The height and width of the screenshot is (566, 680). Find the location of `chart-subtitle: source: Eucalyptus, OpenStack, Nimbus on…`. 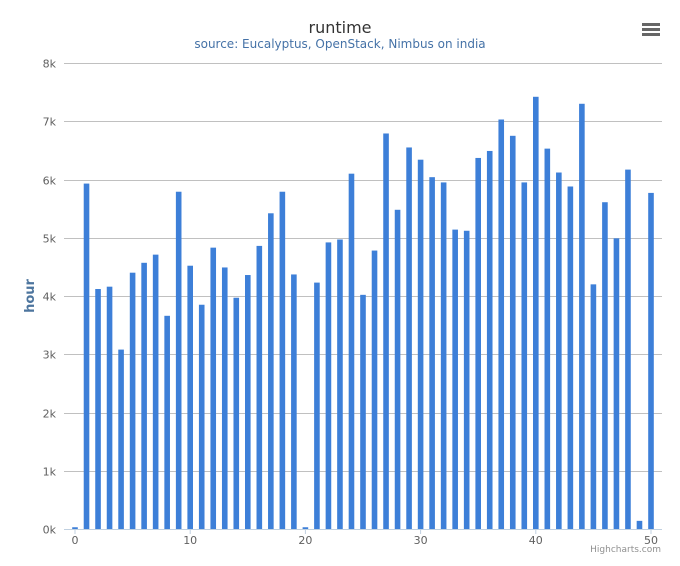

chart-subtitle: source: Eucalyptus, OpenStack, Nimbus on… is located at coordinates (339, 44).